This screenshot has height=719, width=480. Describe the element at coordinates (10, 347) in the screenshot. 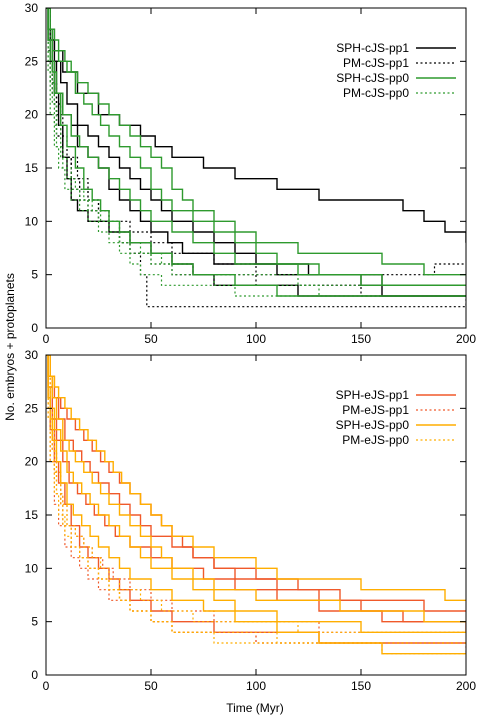

I see `y-axis-label: No. embryos + protoplanets` at that location.